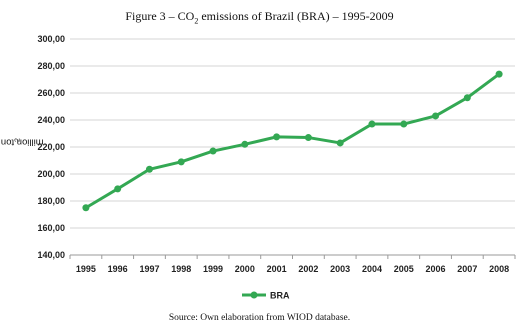  What do you see at coordinates (51, 120) in the screenshot?
I see `y-tick-label: 240,00` at bounding box center [51, 120].